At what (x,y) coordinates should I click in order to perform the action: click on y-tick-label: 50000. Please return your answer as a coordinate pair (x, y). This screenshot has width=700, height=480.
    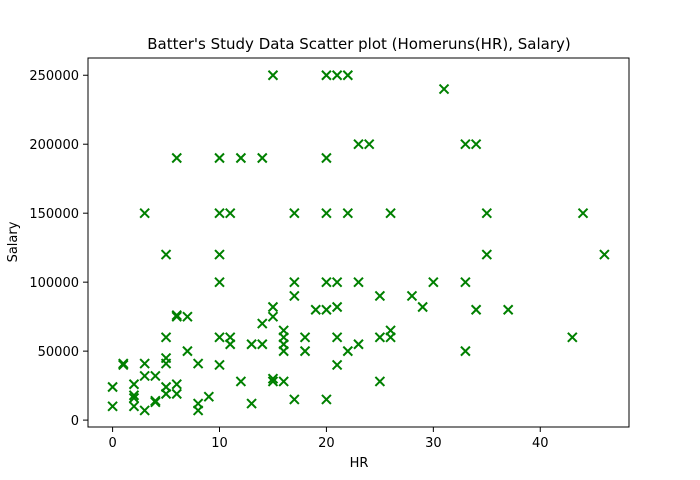
    Looking at the image, I should click on (58, 352).